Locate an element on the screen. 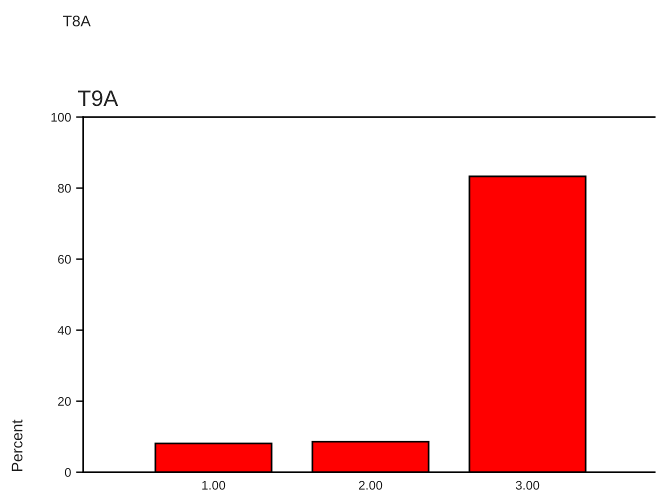 This screenshot has width=660, height=496. x-tick-label: 2.00 is located at coordinates (370, 485).